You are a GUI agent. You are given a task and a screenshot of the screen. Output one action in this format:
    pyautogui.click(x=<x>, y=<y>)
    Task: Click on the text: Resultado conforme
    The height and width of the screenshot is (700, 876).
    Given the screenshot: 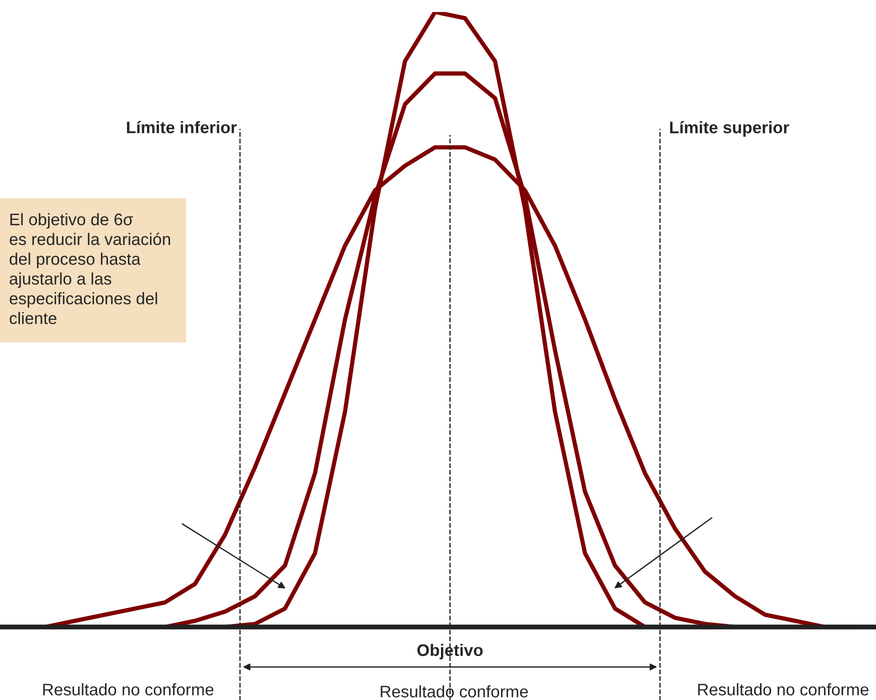 What is the action you would take?
    pyautogui.click(x=454, y=691)
    